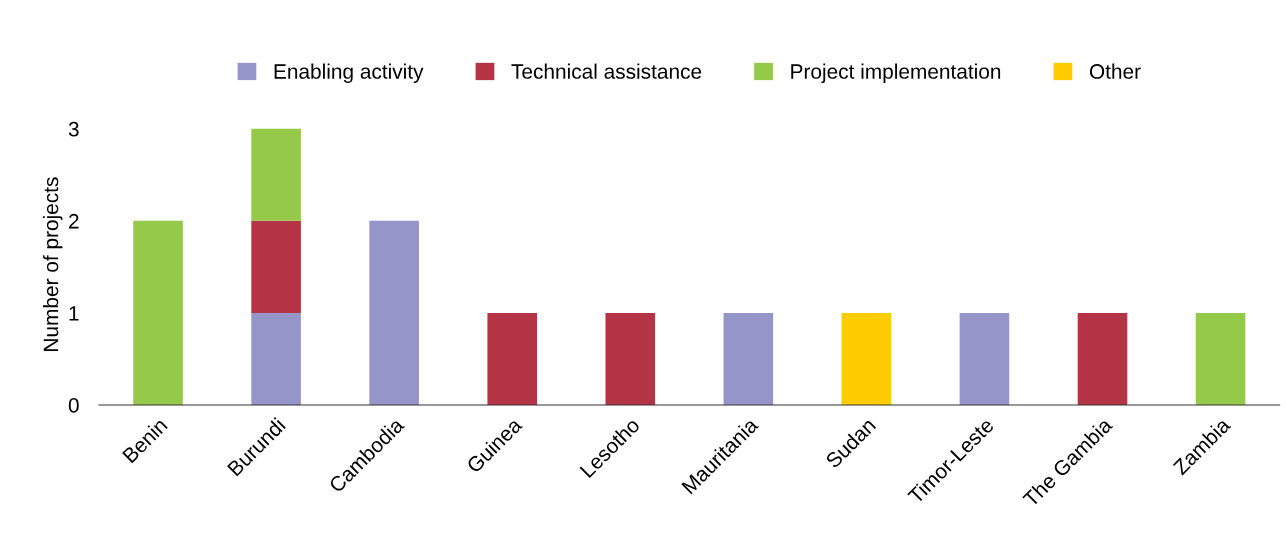  I want to click on y-tick-label: 3, so click(73, 129).